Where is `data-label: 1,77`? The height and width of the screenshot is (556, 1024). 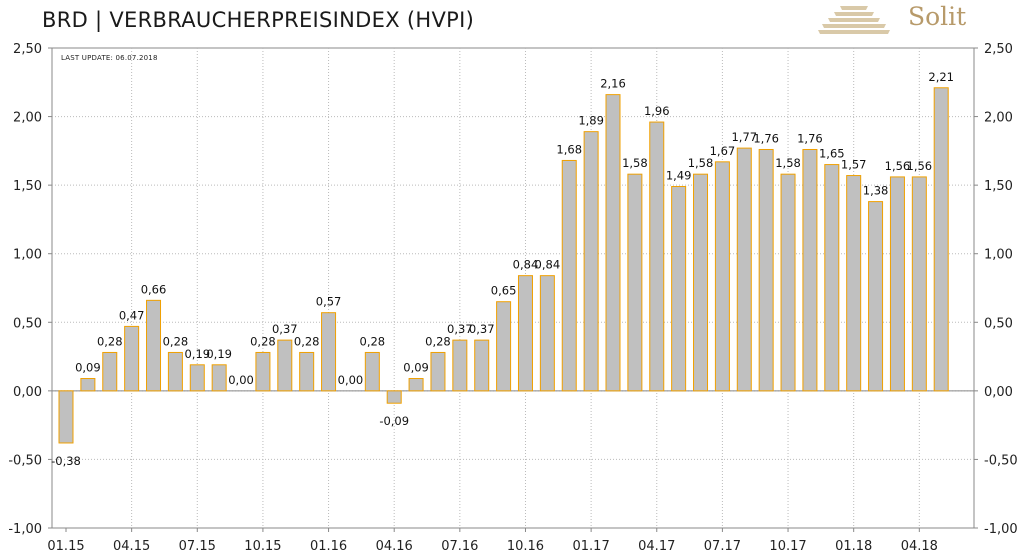
data-label: 1,77 is located at coordinates (744, 137).